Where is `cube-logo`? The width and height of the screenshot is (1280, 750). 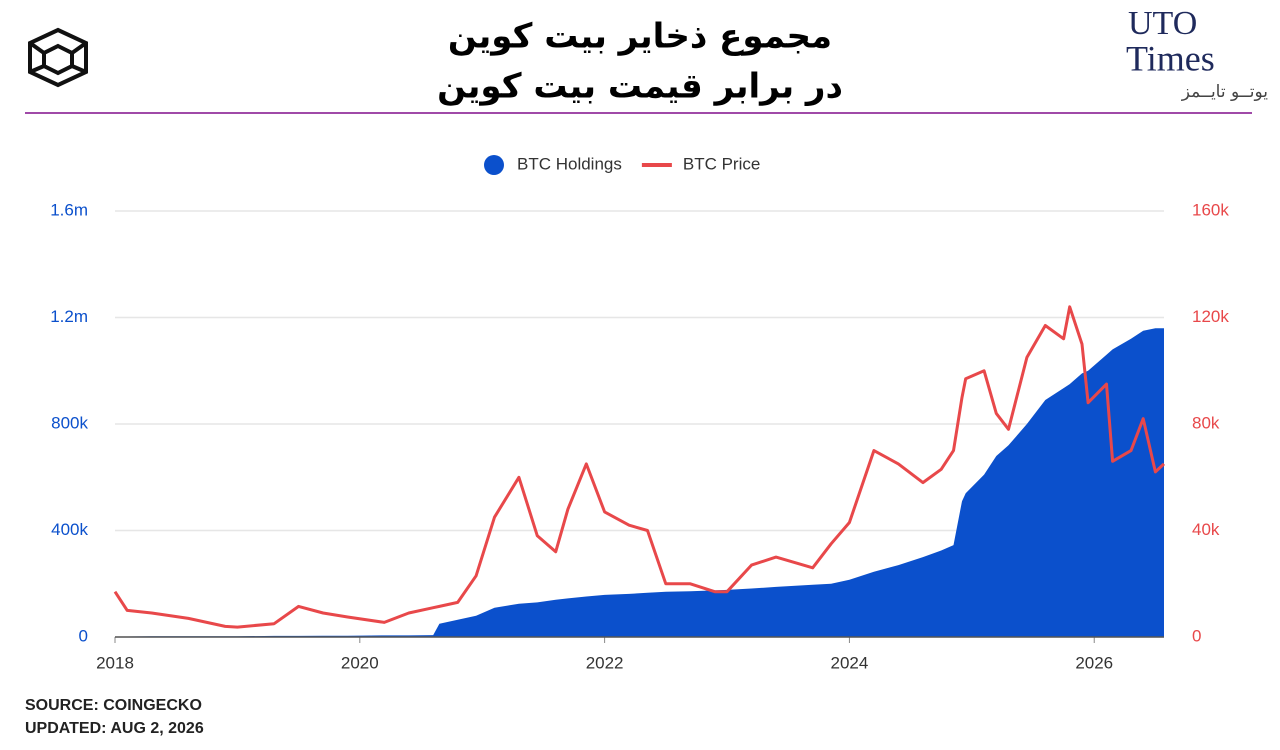 cube-logo is located at coordinates (58, 57).